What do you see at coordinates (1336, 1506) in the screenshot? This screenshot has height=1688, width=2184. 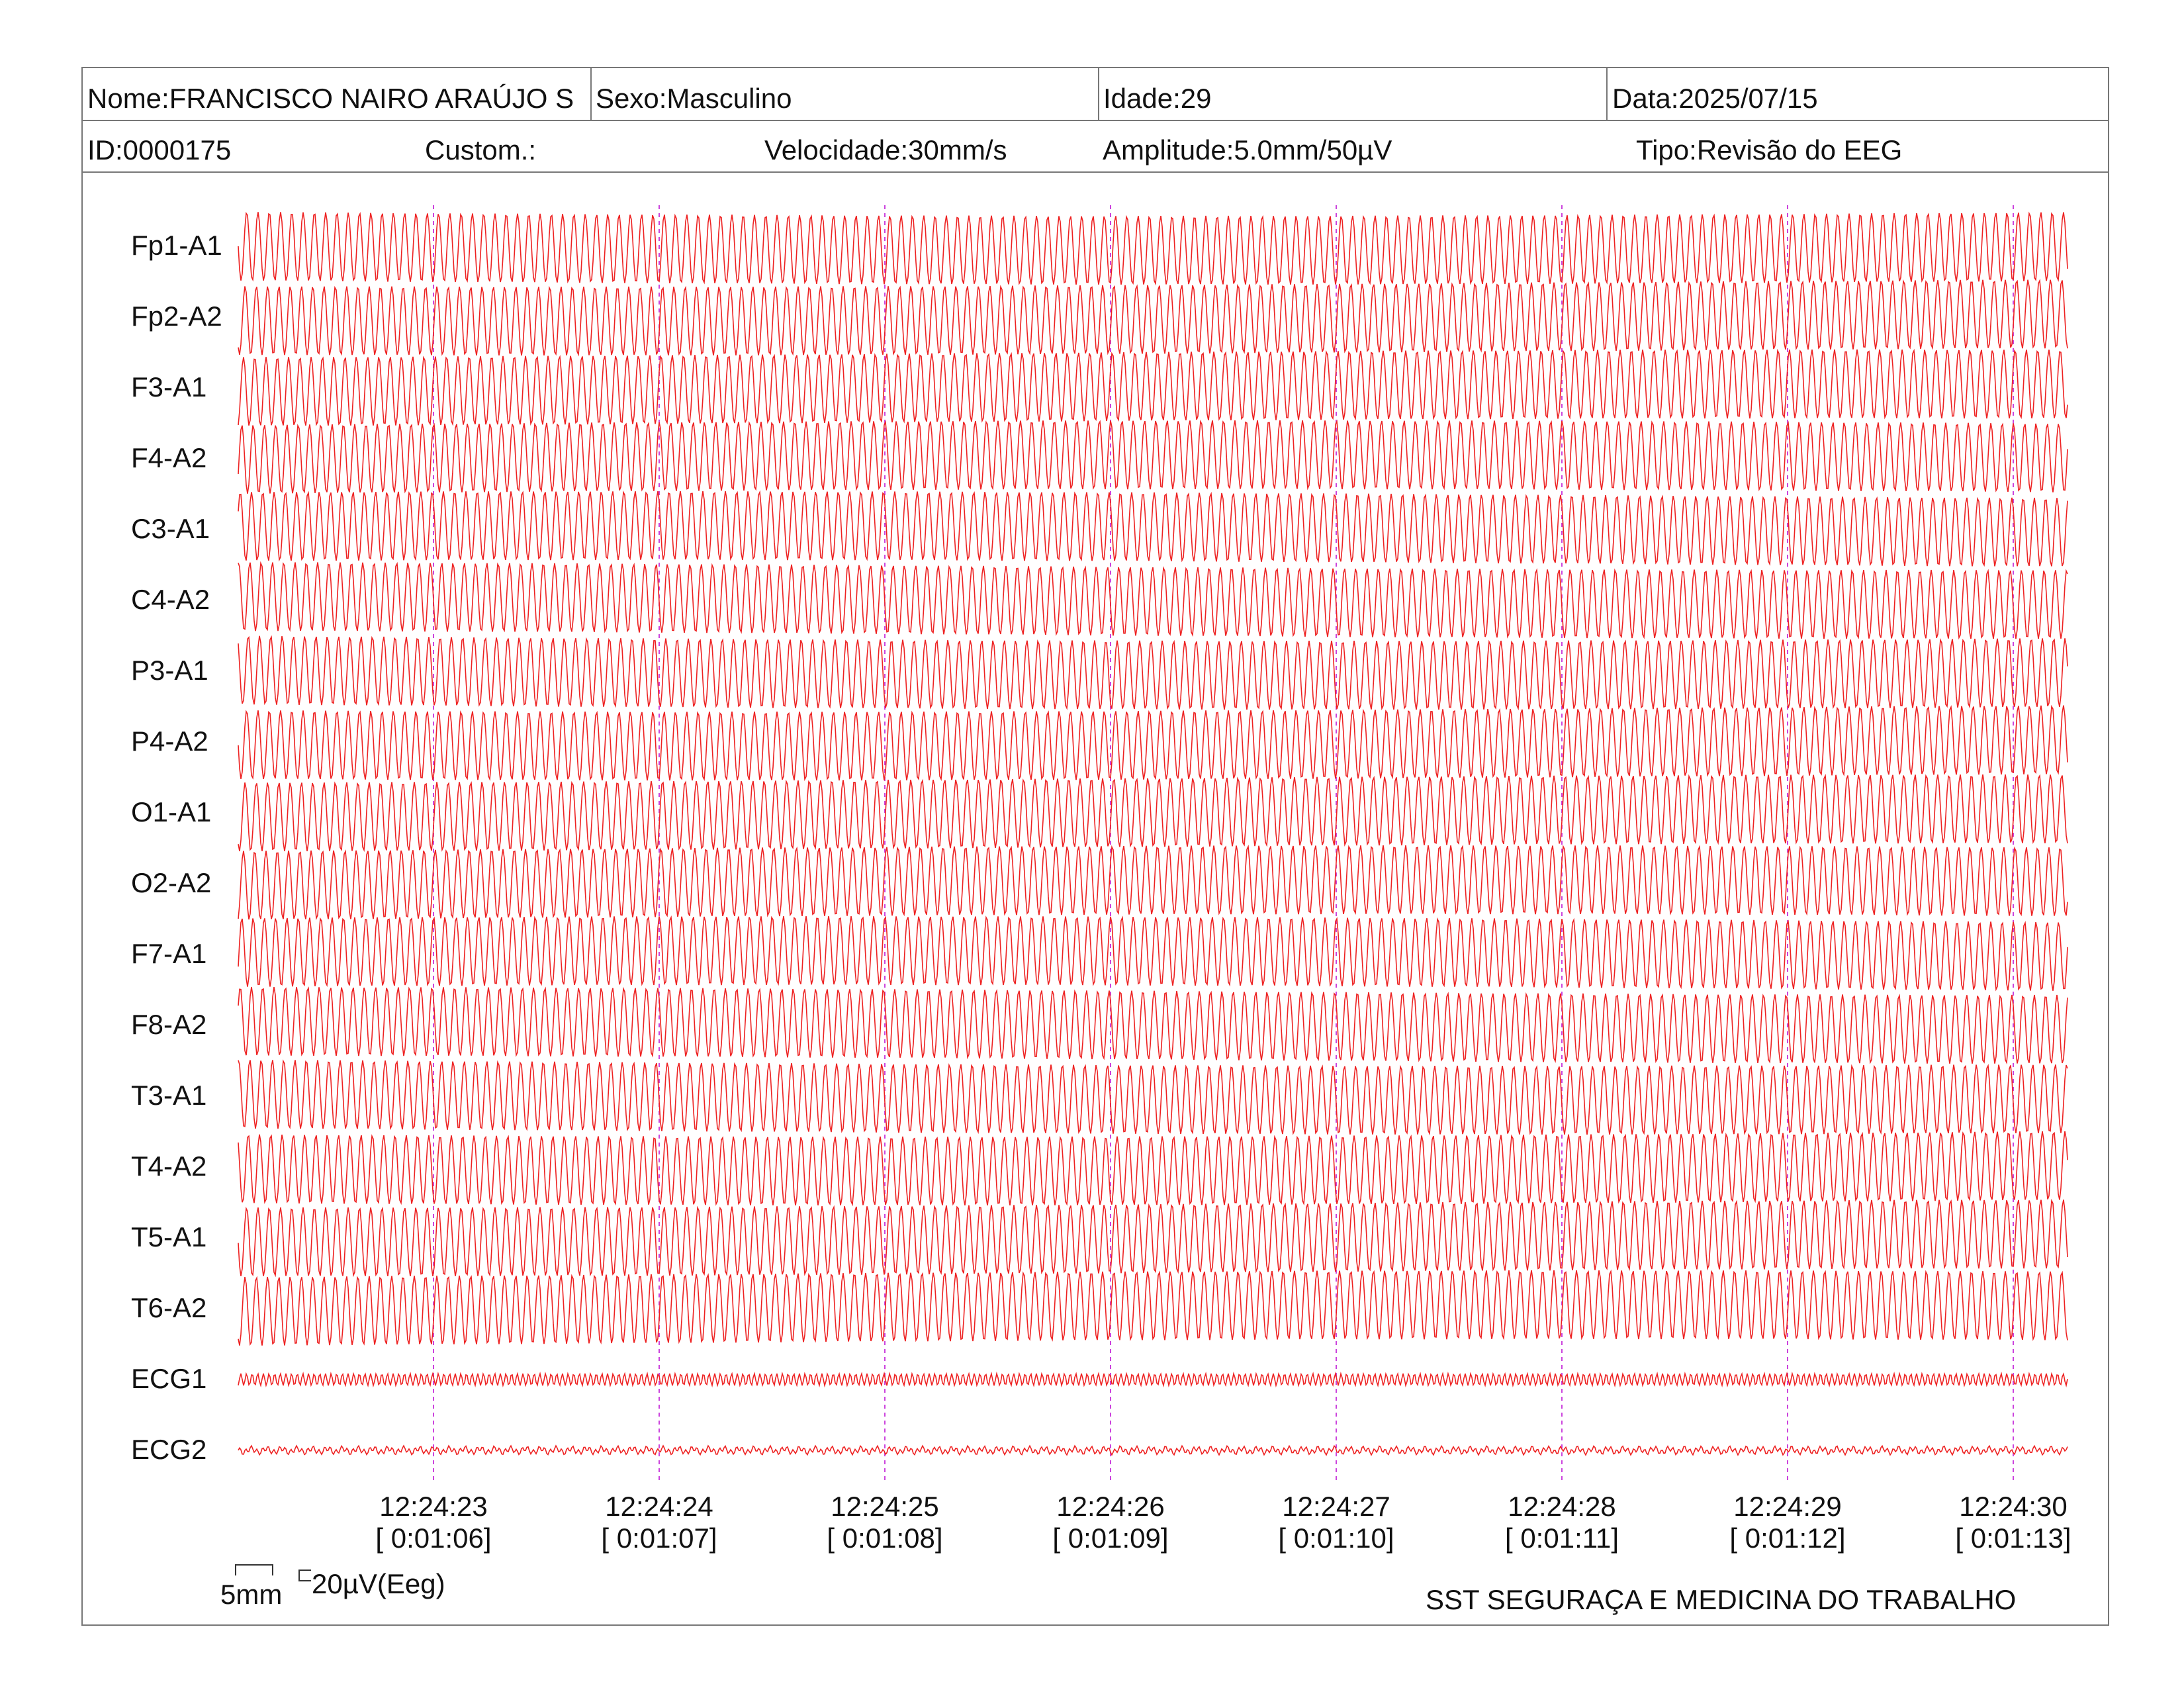 I see `time-tick-clock: 12:24:27` at bounding box center [1336, 1506].